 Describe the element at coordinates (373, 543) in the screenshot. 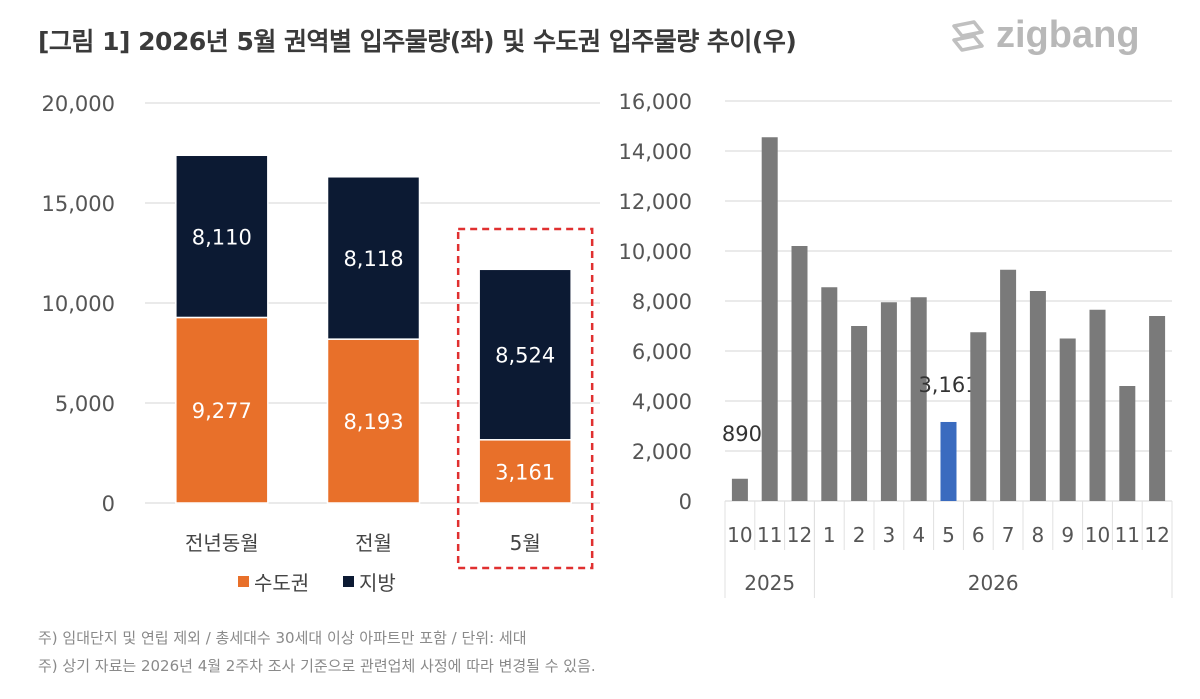

I see `x-tick-label: 전월` at that location.